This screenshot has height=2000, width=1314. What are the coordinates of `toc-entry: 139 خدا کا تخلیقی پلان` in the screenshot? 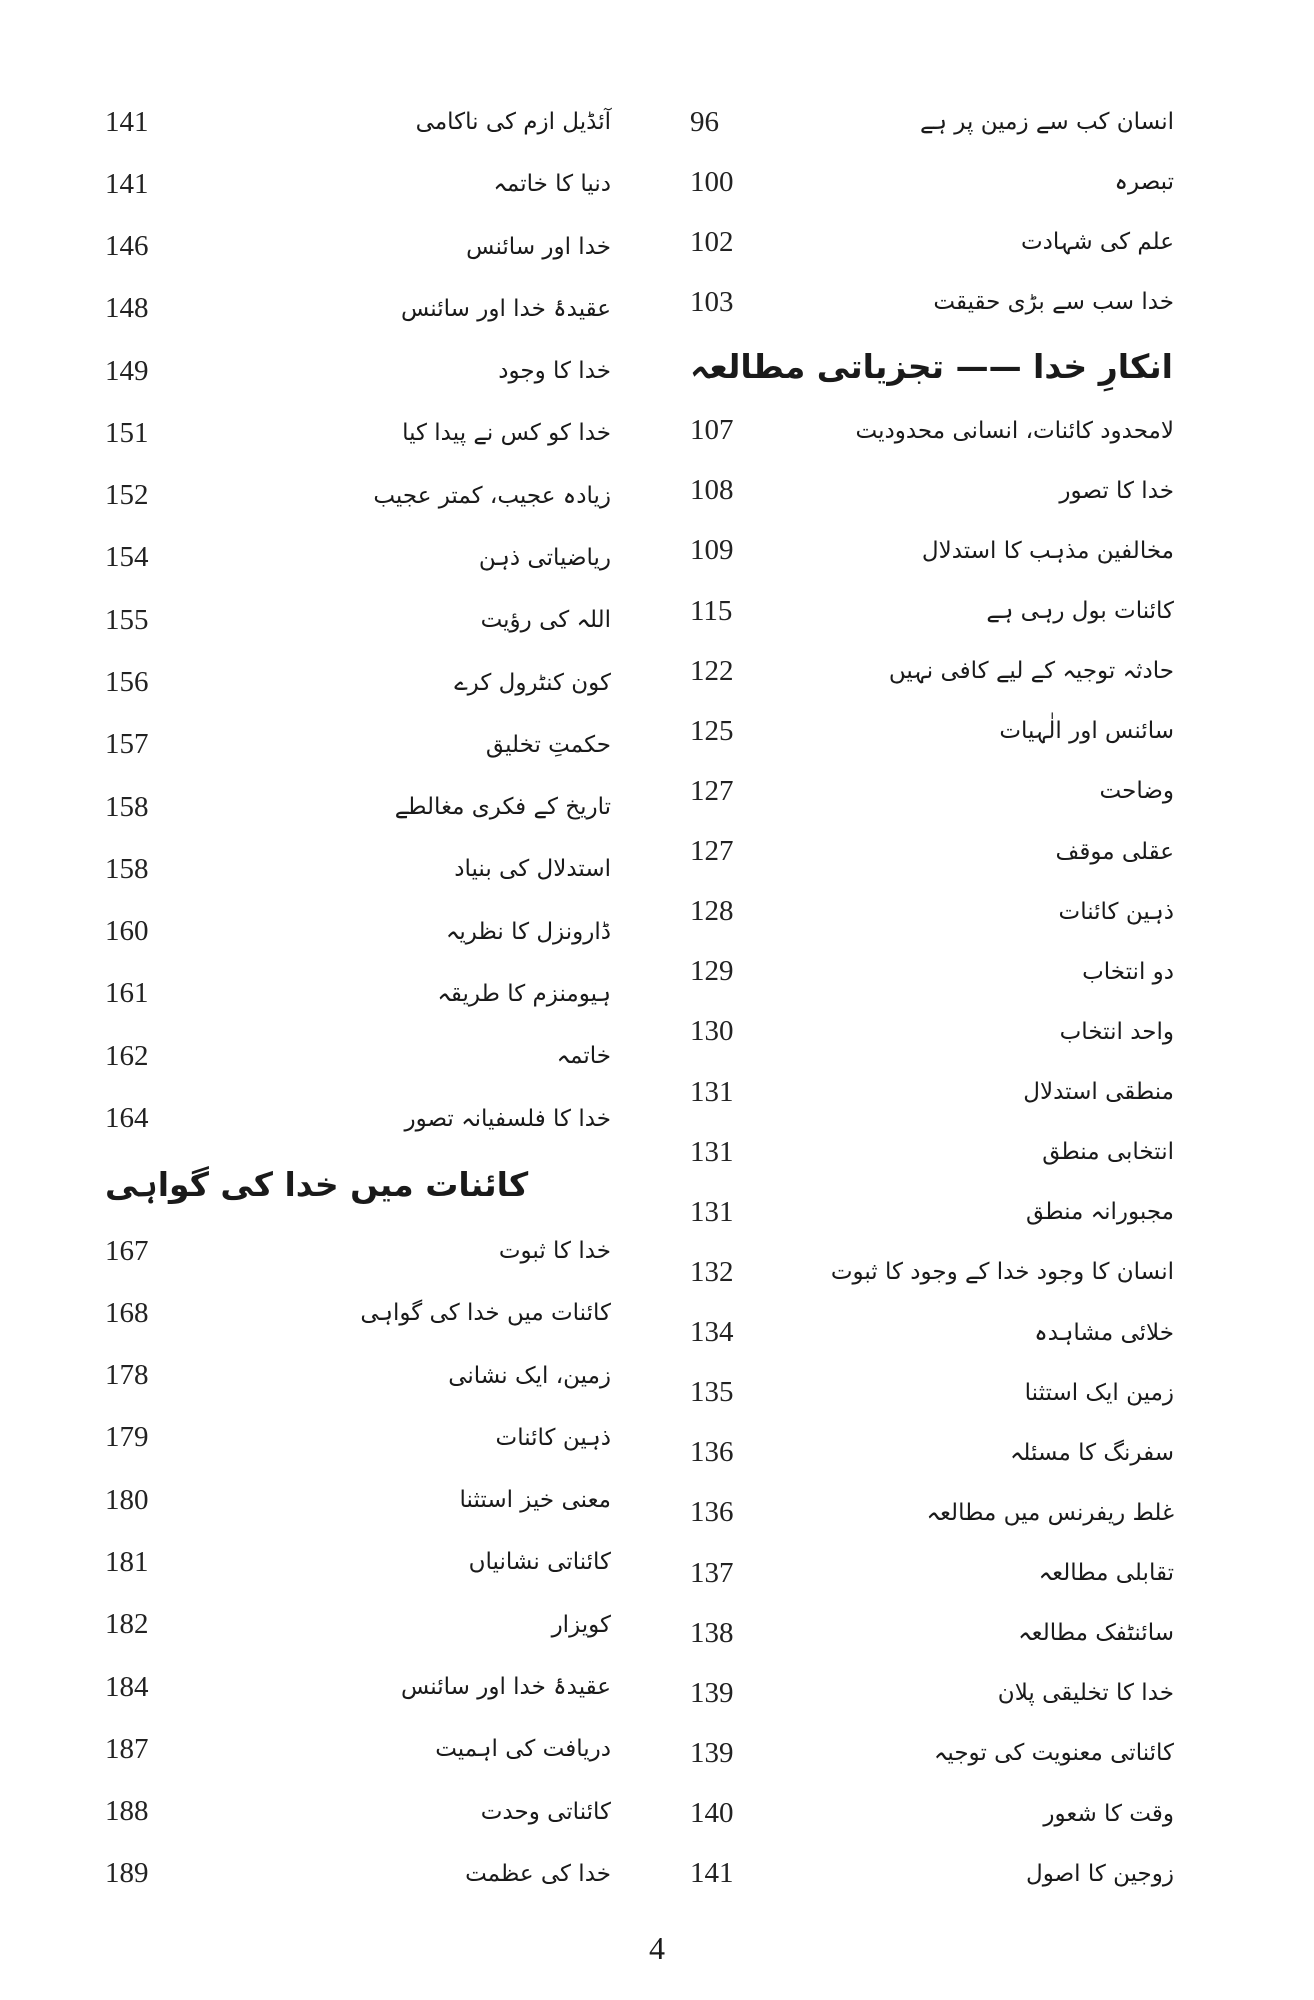 It's located at (939, 1693).